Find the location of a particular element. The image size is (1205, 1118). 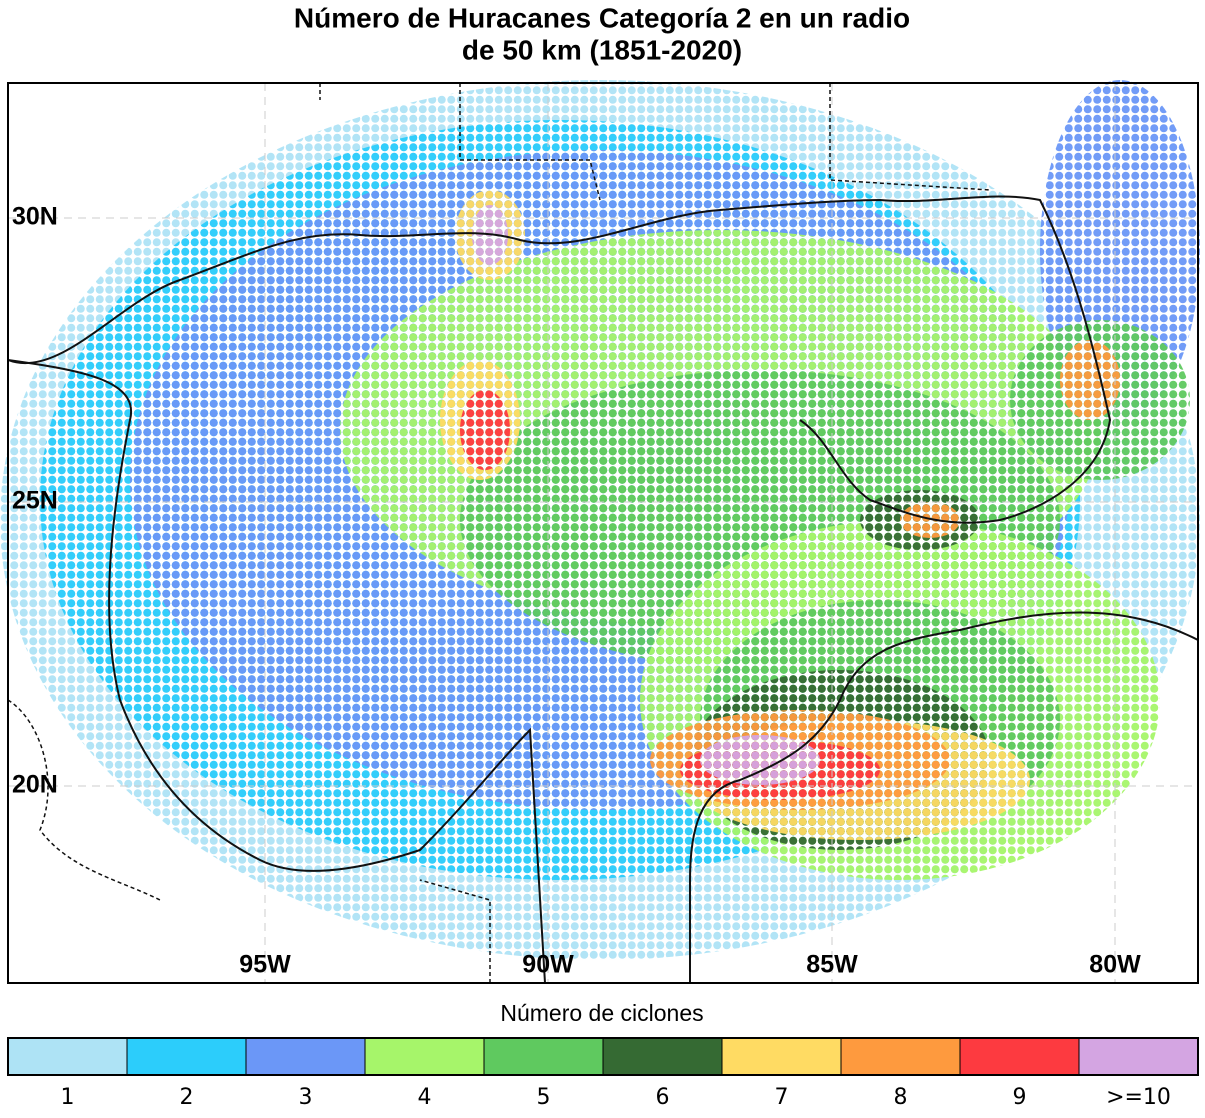

lat-label: 20N is located at coordinates (35, 785).